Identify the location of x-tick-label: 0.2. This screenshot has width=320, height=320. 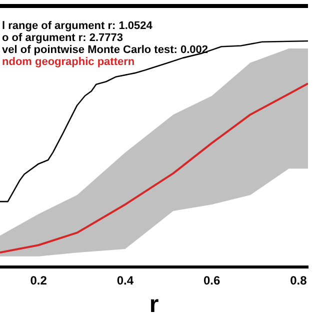
(39, 280).